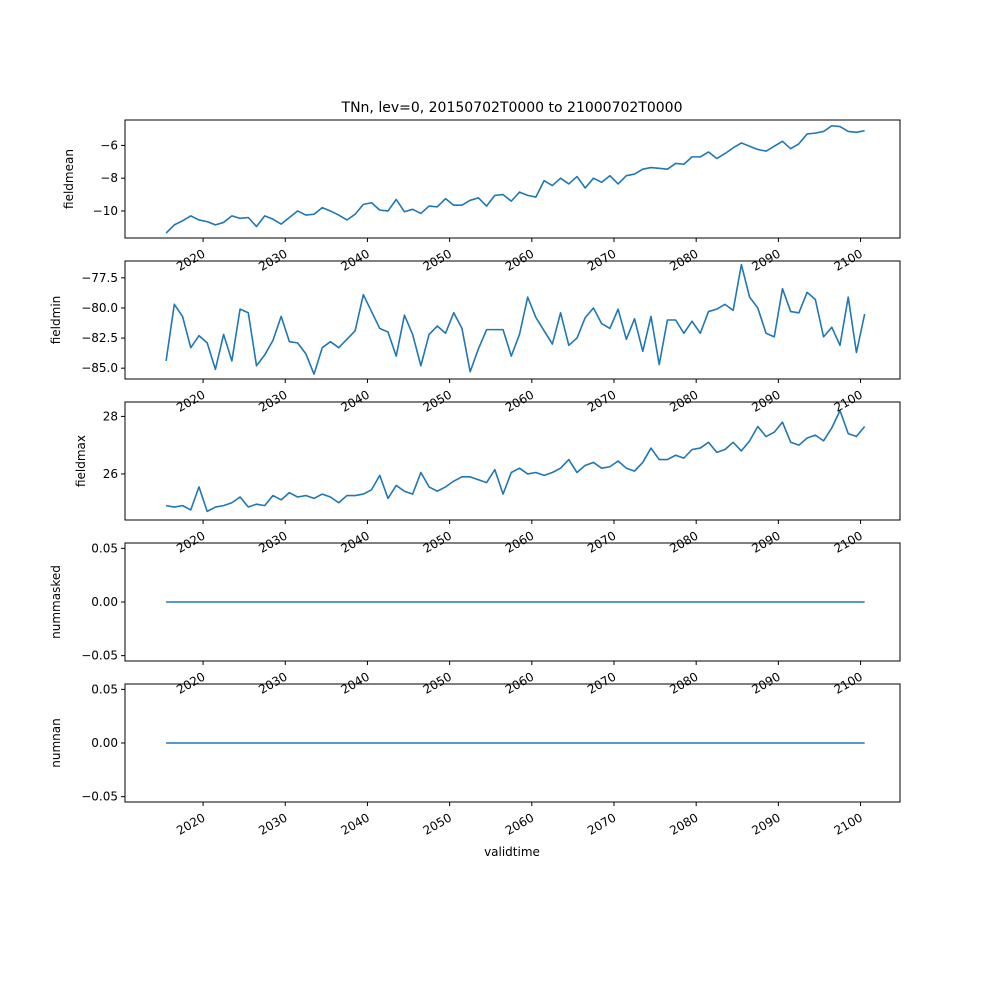 Image resolution: width=1000 pixels, height=1000 pixels. Describe the element at coordinates (109, 145) in the screenshot. I see `y-tick-label: −6` at that location.